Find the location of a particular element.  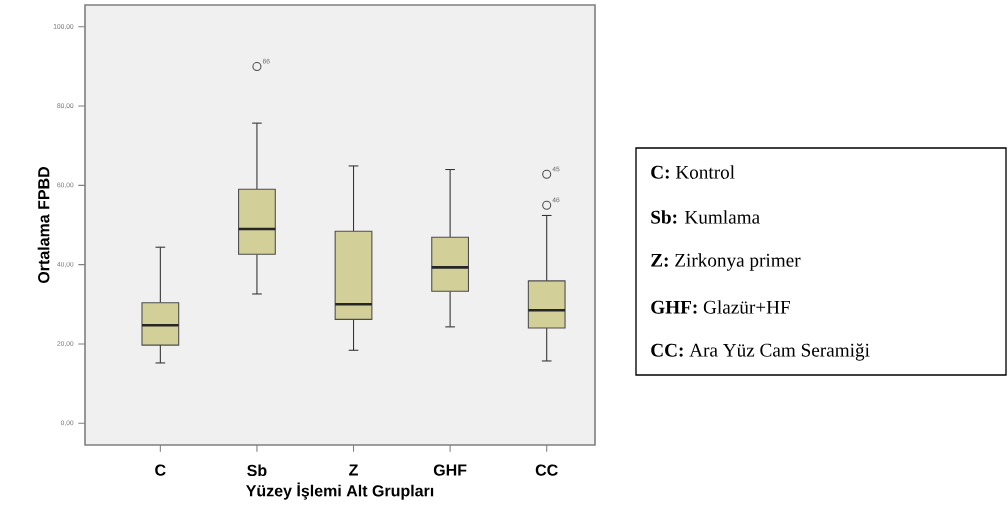

x-tick-label: Sb is located at coordinates (257, 470).